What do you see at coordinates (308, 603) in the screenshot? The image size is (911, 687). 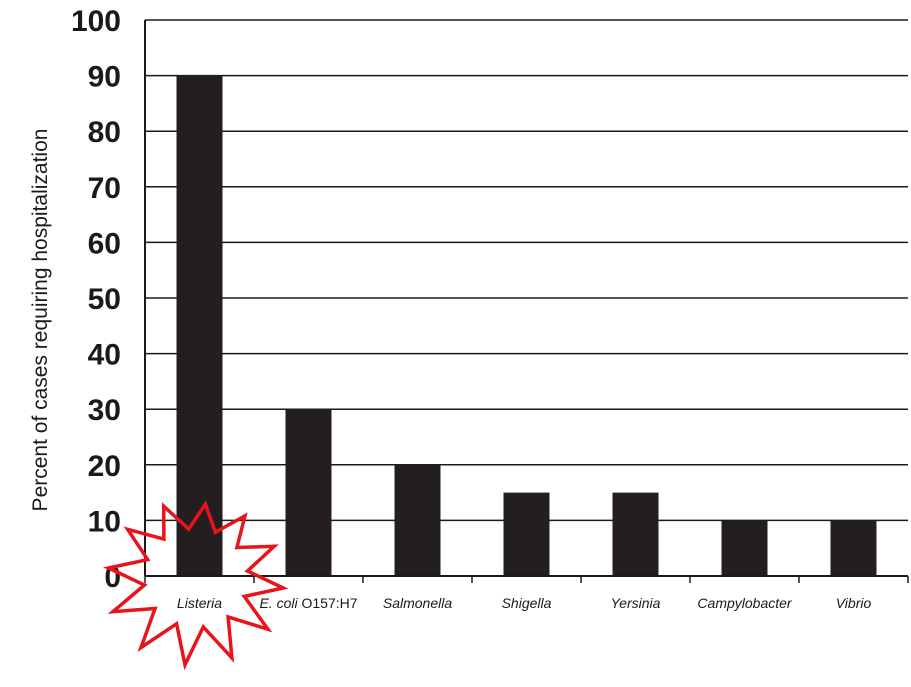 I see `x-tick-1: E. coli O157:H7` at bounding box center [308, 603].